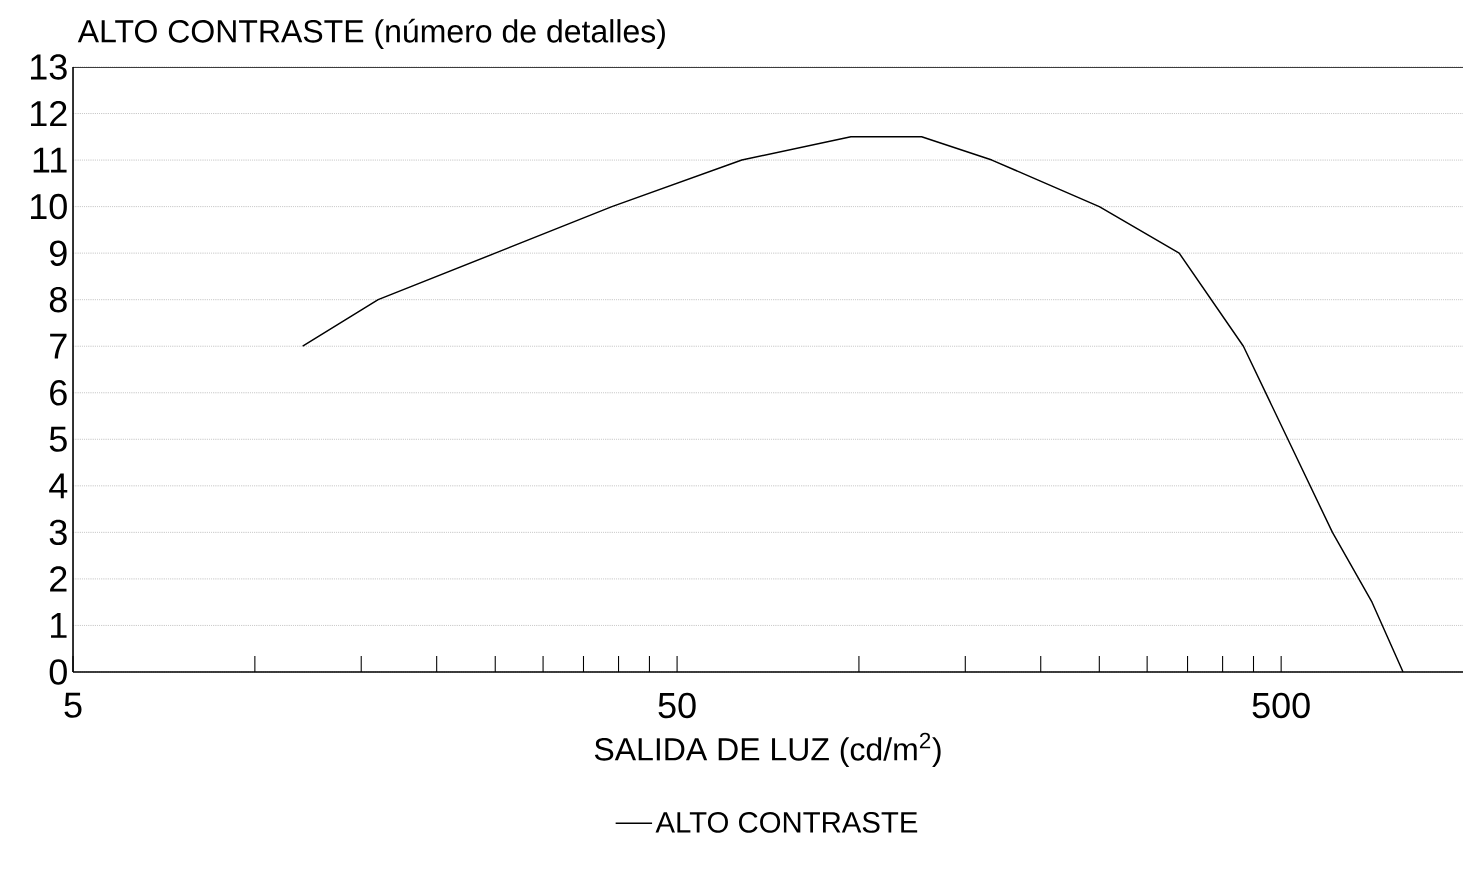 The height and width of the screenshot is (888, 1463). Describe the element at coordinates (49, 113) in the screenshot. I see `y-tick-label: 12` at that location.